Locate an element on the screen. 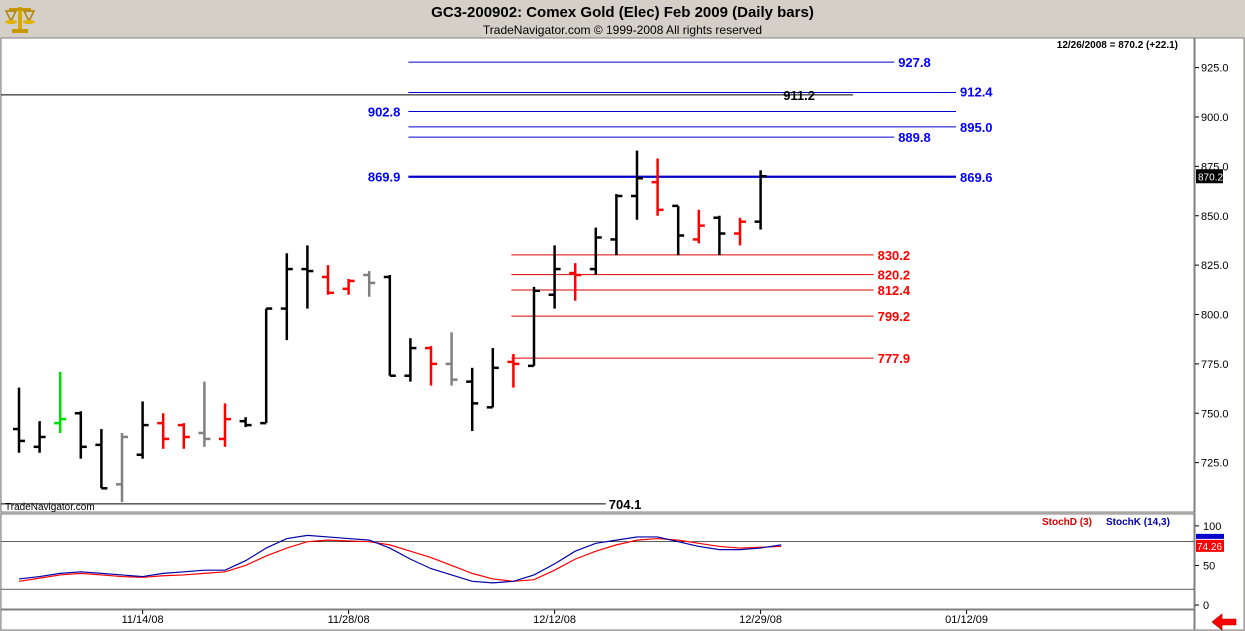  last-price-box is located at coordinates (1209, 176).